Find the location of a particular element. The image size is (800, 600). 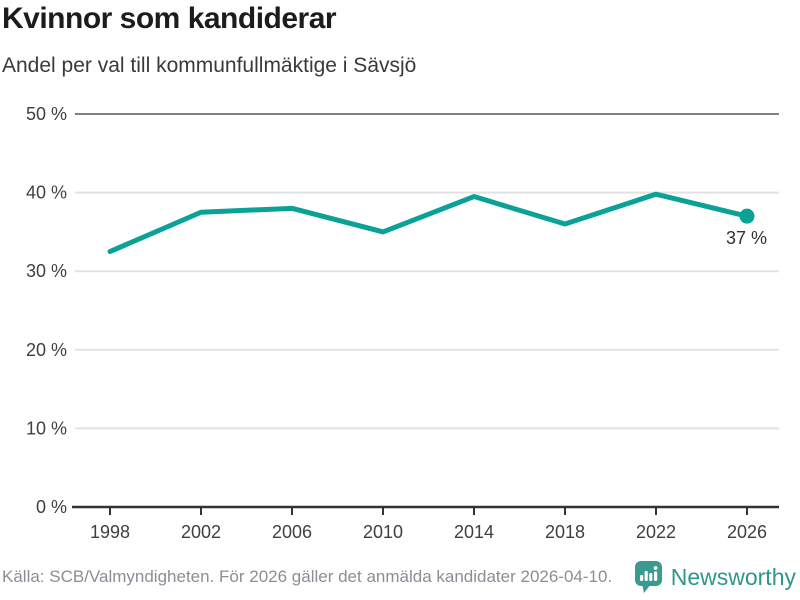

x-tick-label: 2014 is located at coordinates (474, 532).